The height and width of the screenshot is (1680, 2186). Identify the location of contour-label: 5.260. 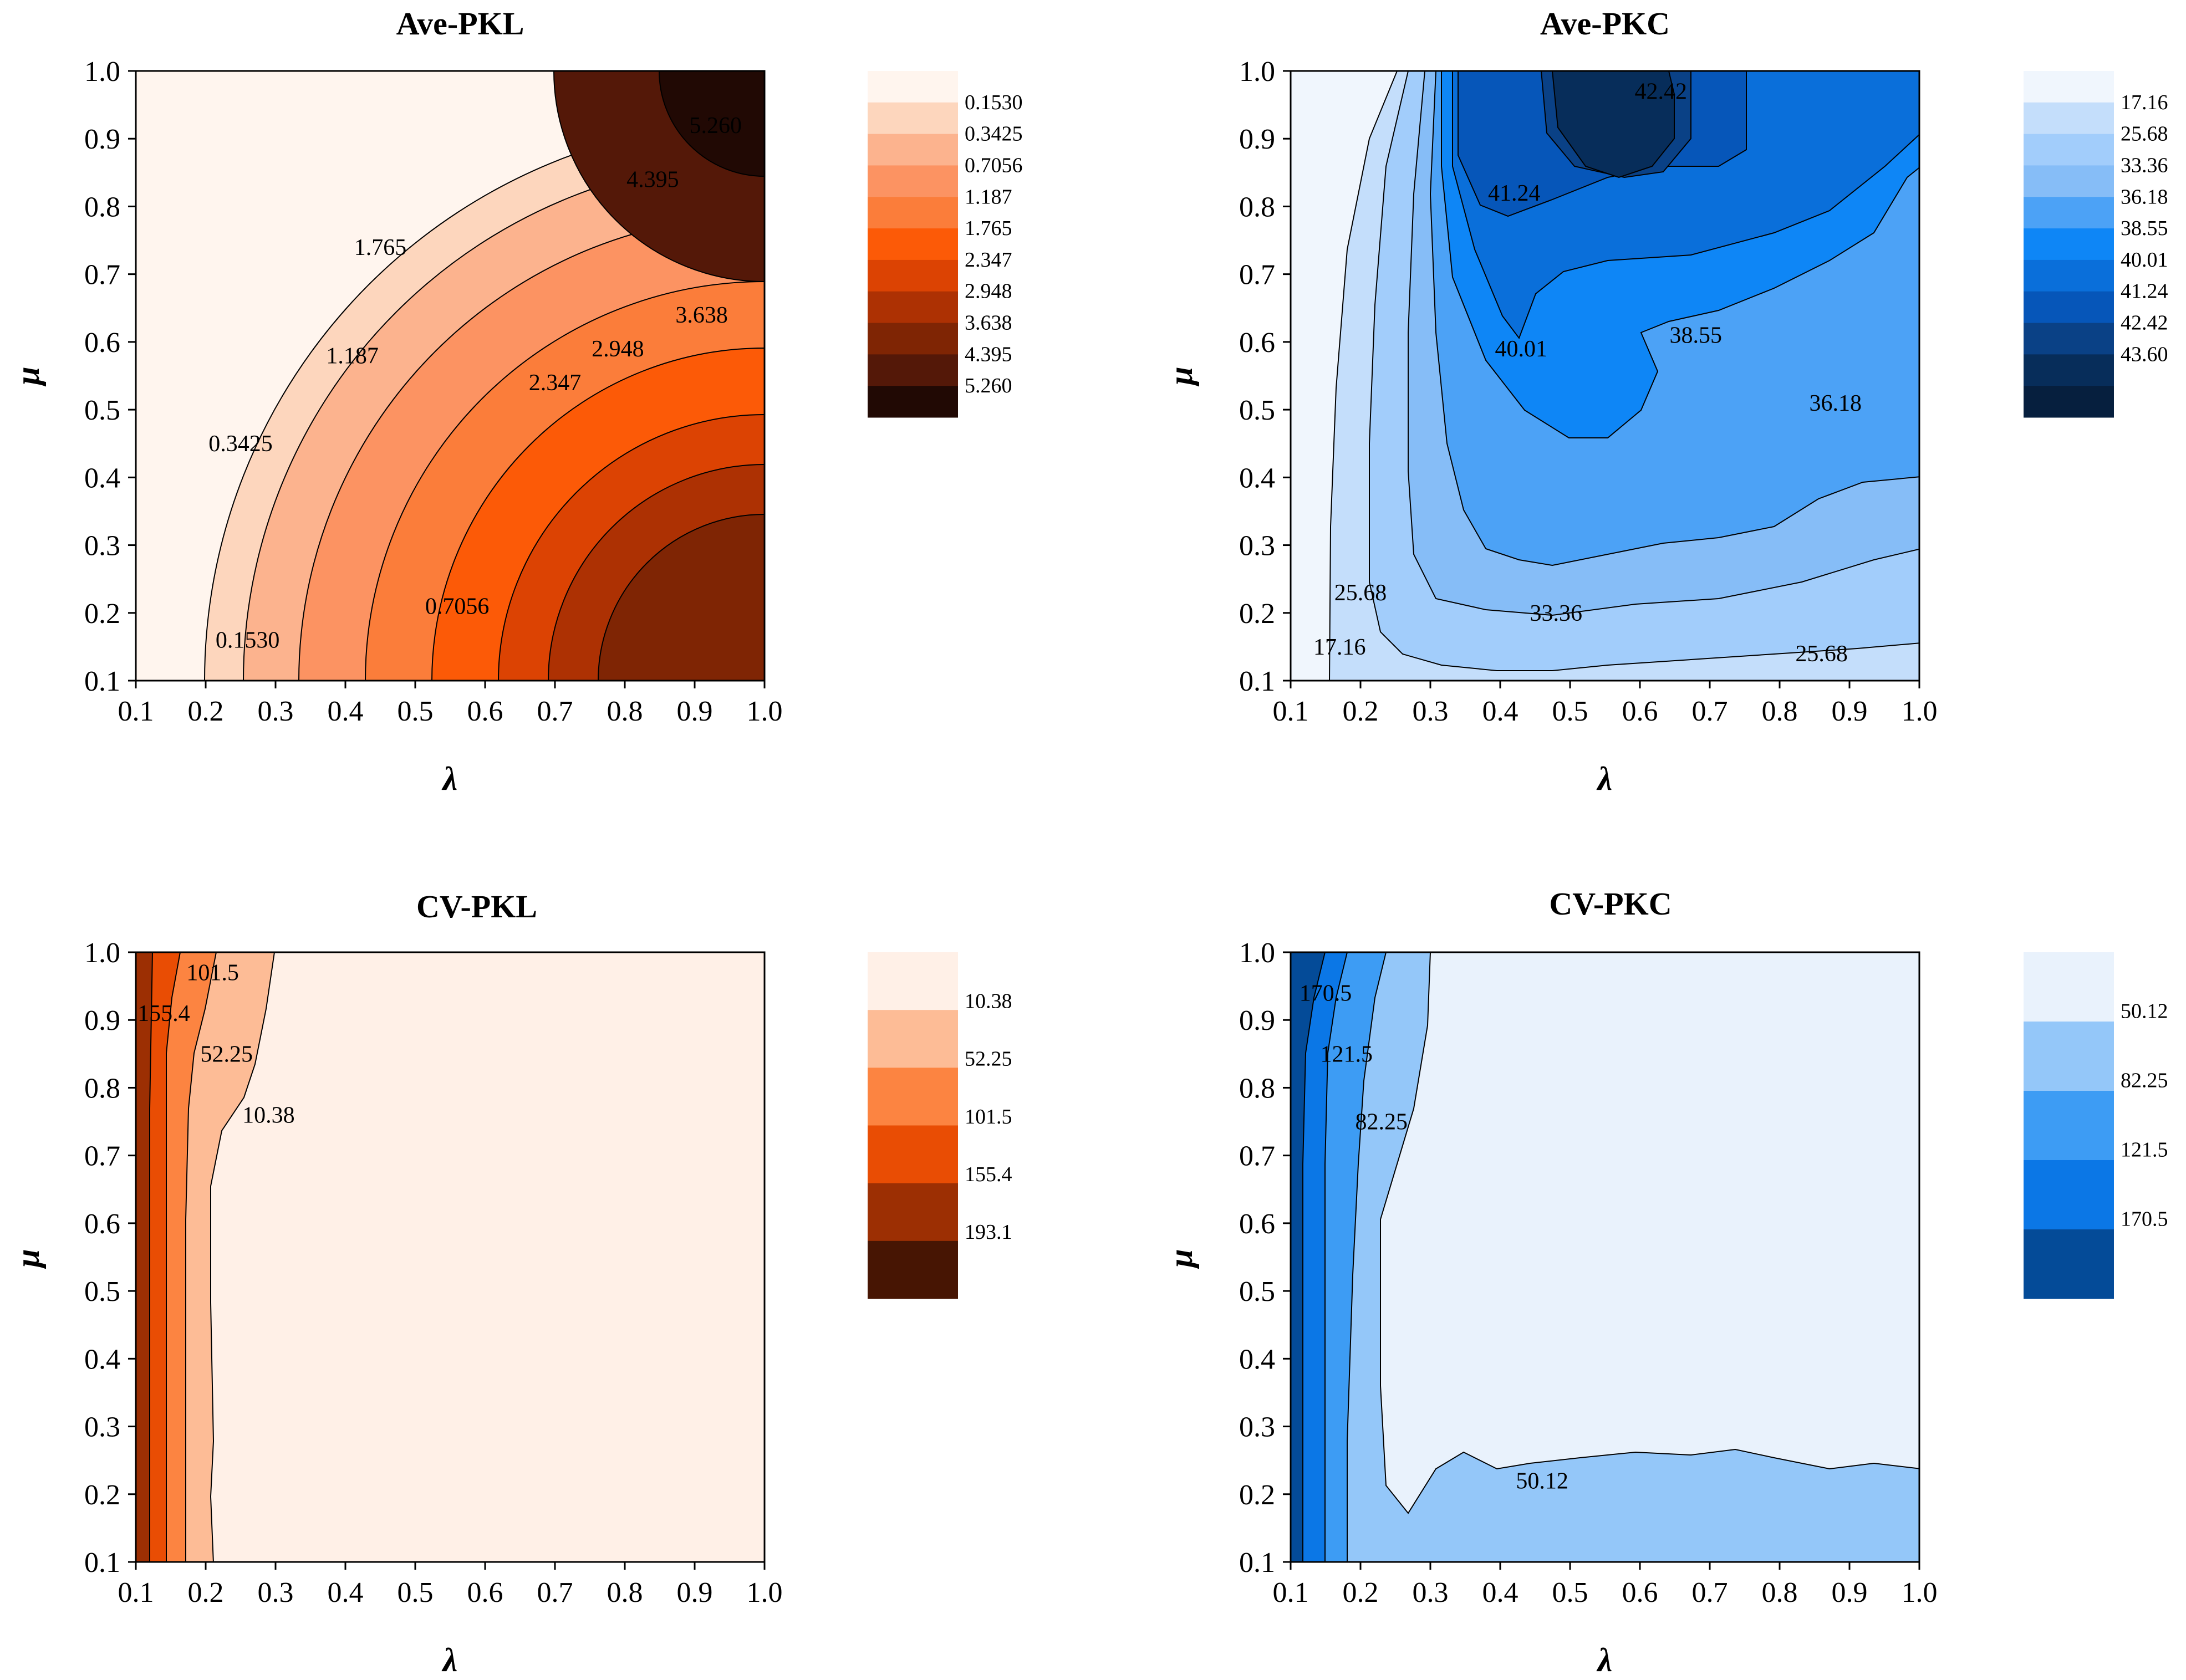
(716, 126).